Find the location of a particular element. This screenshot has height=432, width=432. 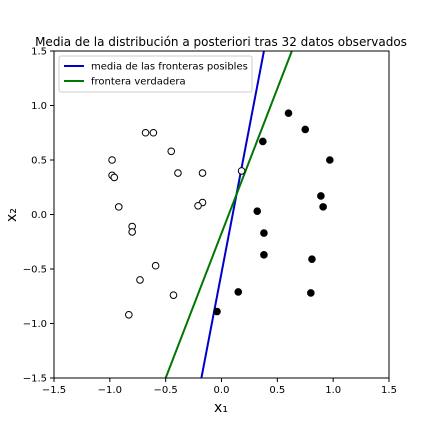

y-tick-label-2: −0.5 is located at coordinates (35, 270).